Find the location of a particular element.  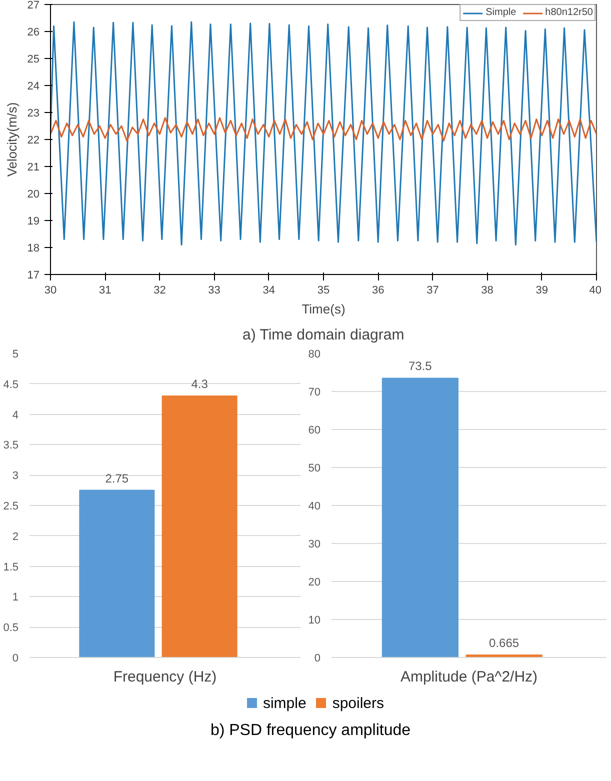

y-tick-label: 60 is located at coordinates (314, 430).